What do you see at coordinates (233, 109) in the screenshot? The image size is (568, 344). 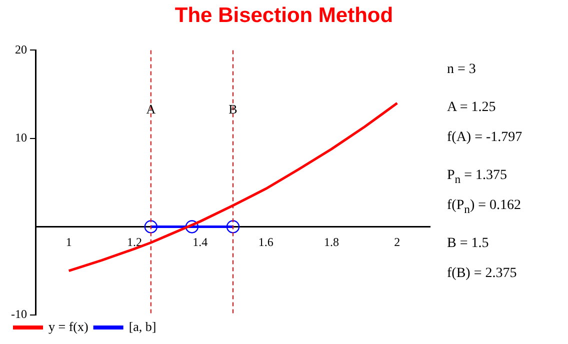 I see `ref-line-label: B` at bounding box center [233, 109].